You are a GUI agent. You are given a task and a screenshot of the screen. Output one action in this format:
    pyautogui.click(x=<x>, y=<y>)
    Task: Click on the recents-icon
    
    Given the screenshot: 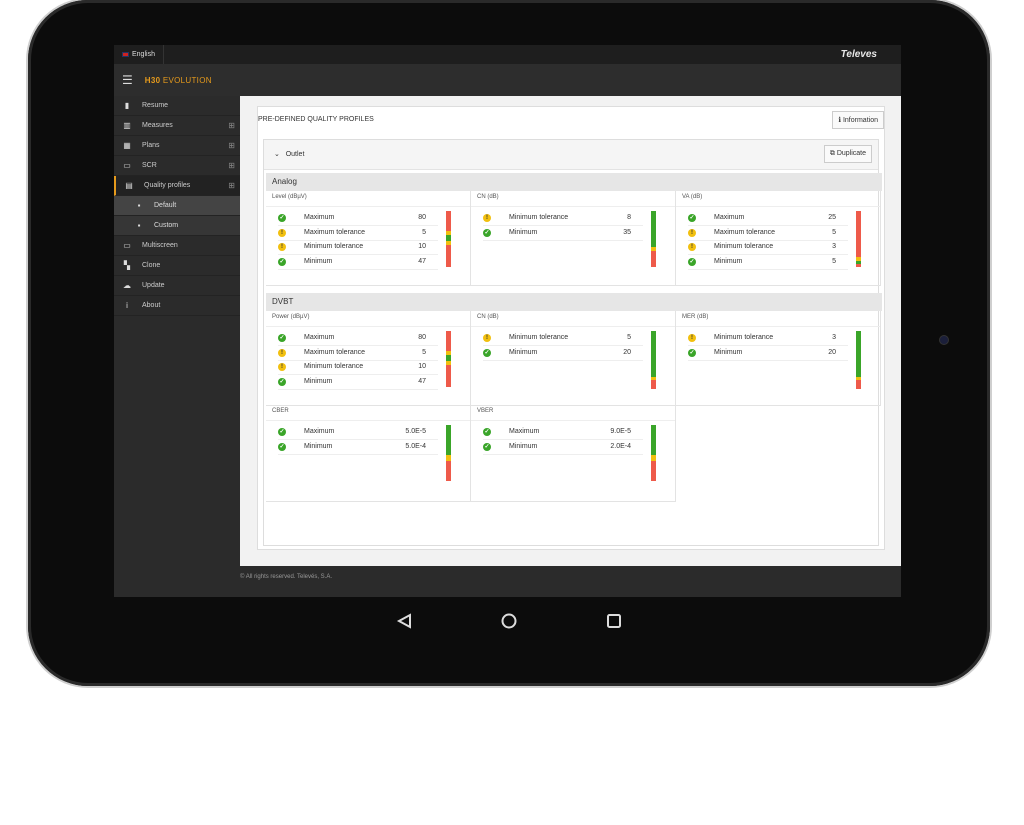 What is the action you would take?
    pyautogui.click(x=614, y=621)
    